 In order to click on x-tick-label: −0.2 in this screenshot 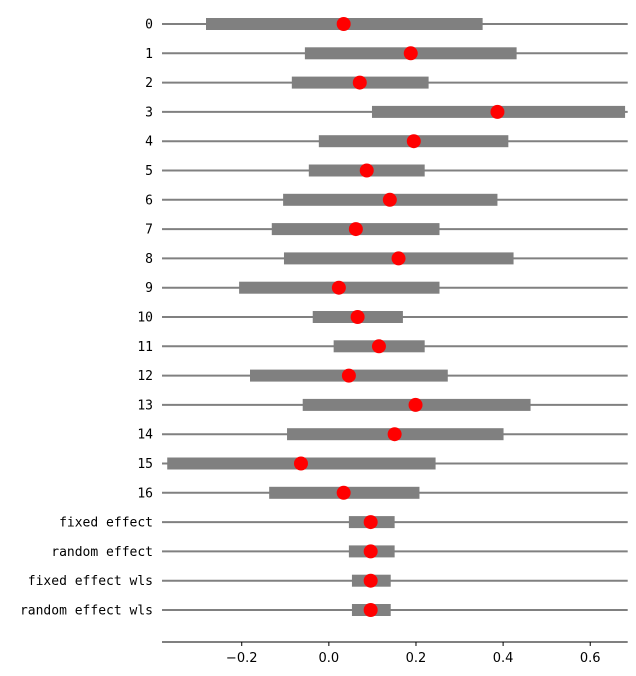, I will do `click(242, 658)`.